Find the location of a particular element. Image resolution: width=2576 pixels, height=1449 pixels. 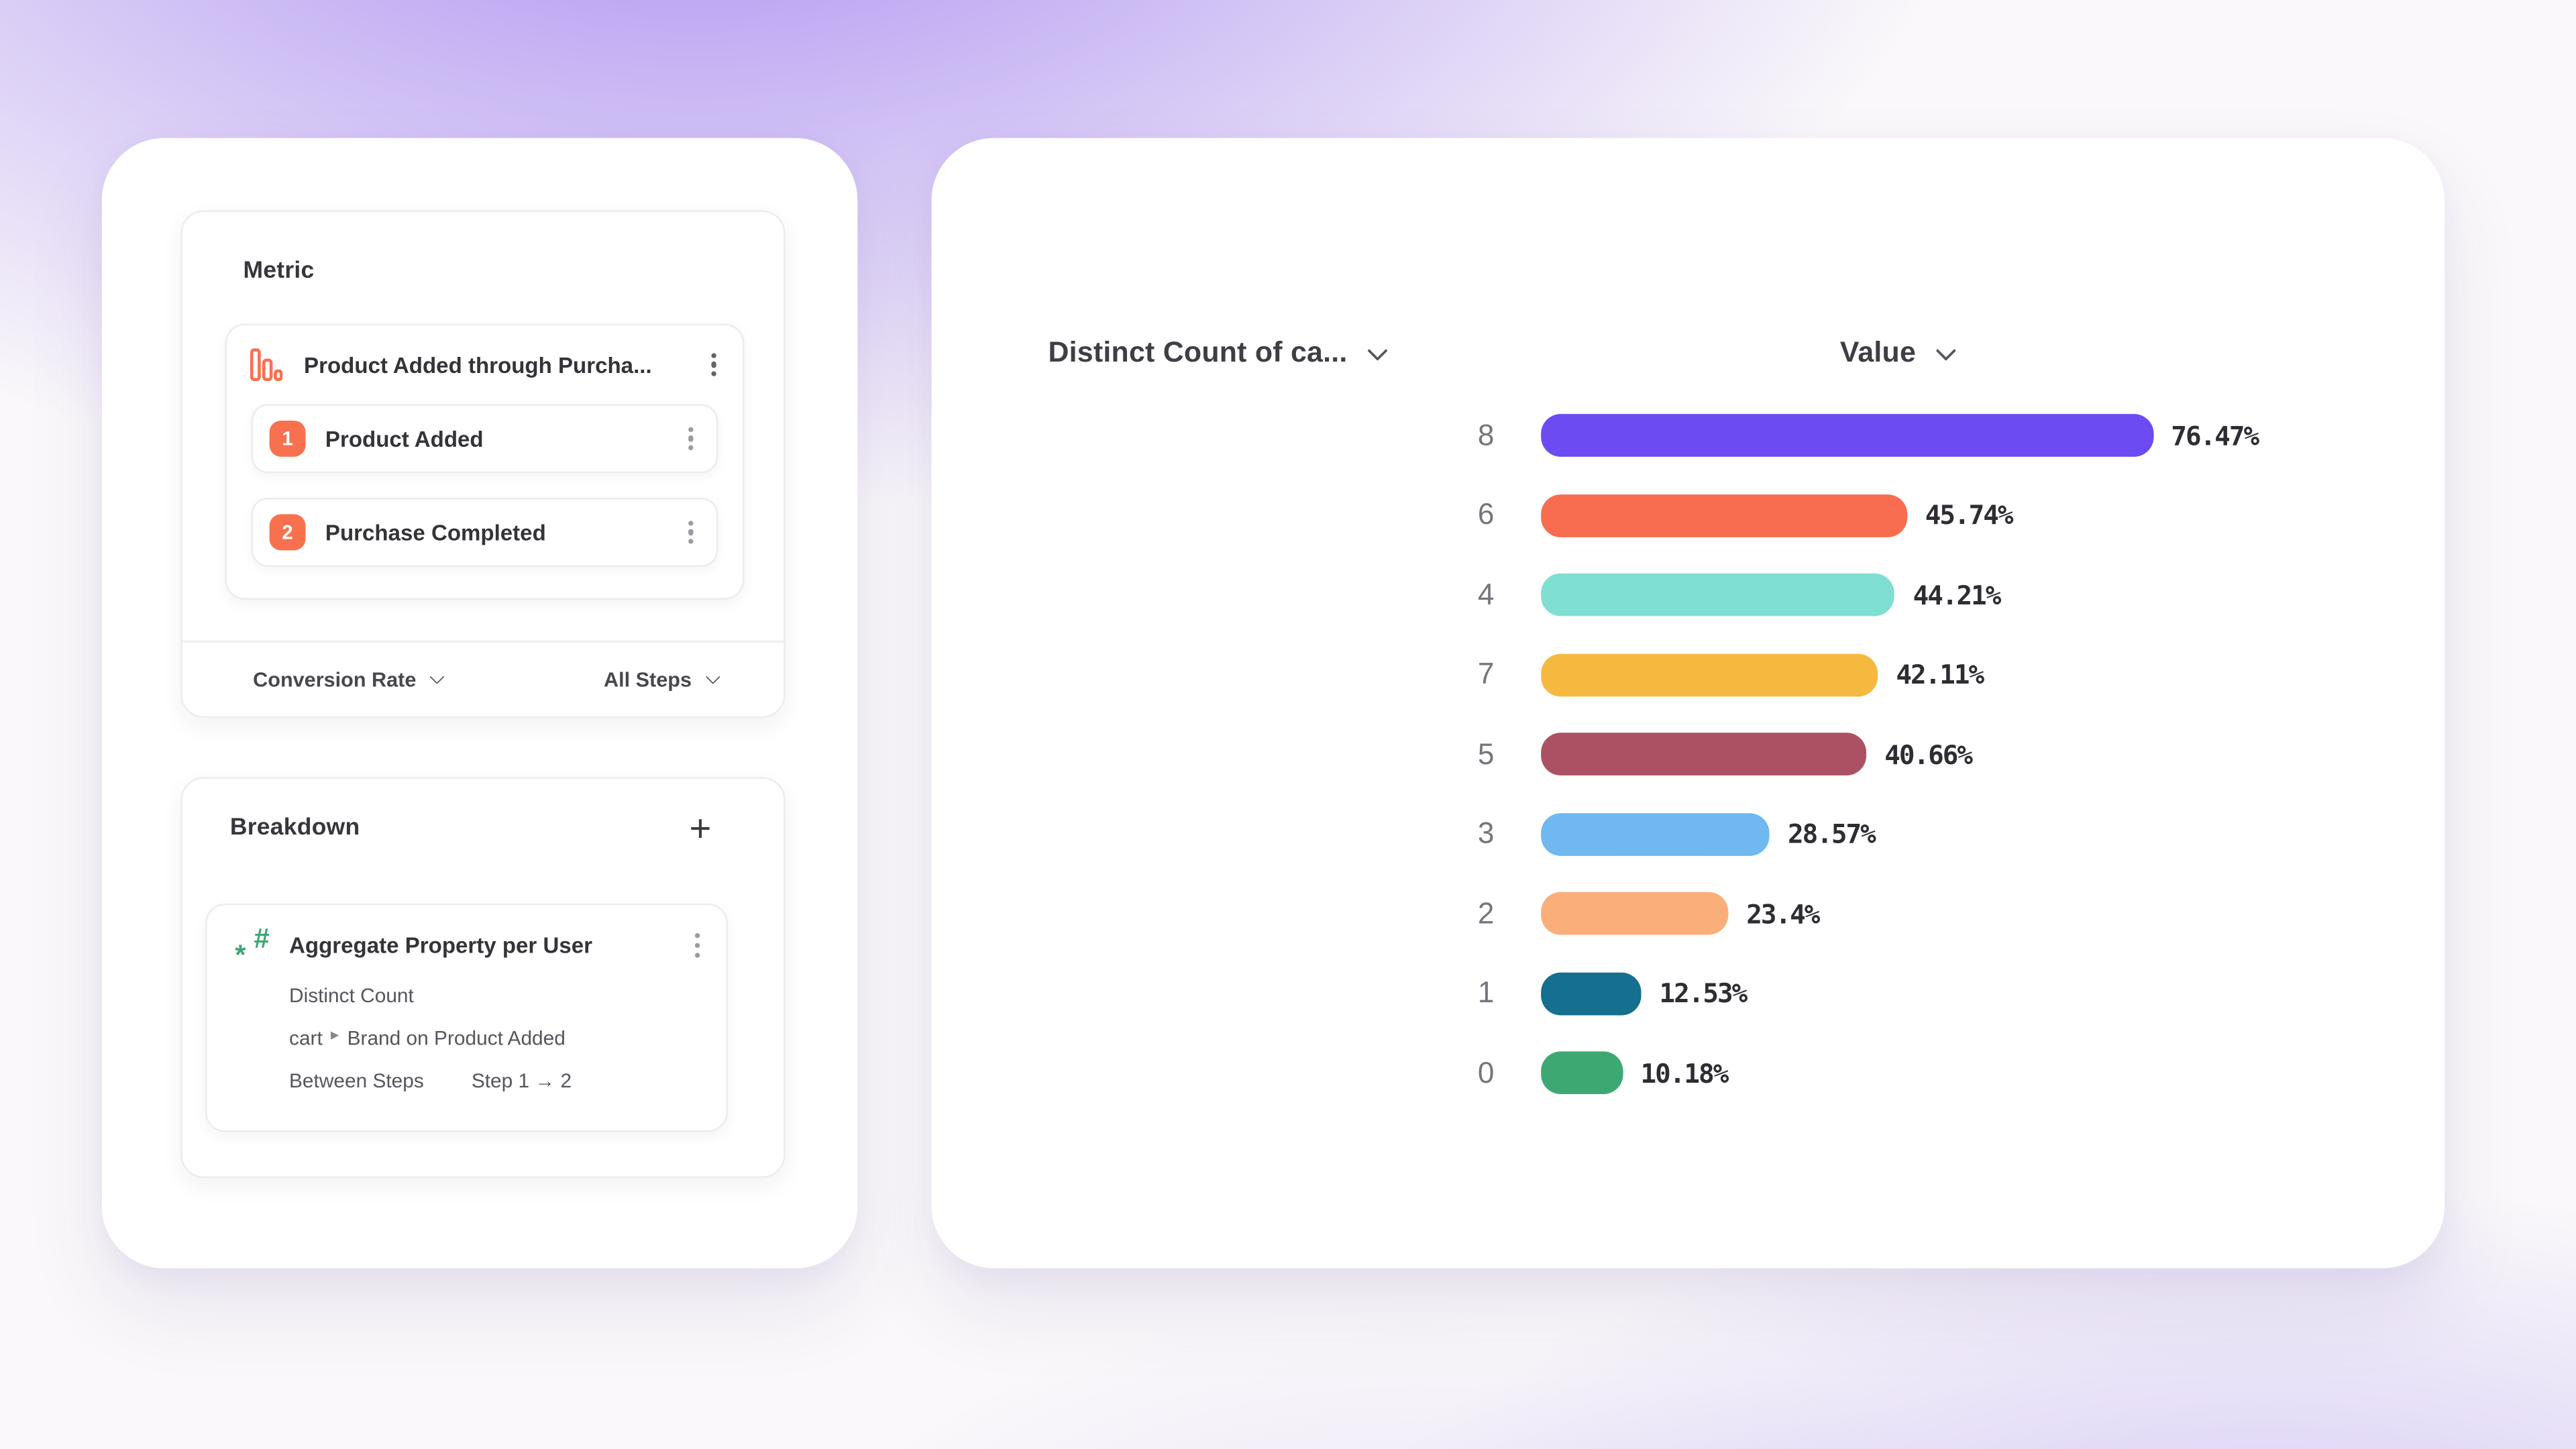

breadcrumb-arrow-icon: ▸ is located at coordinates (335, 1035).